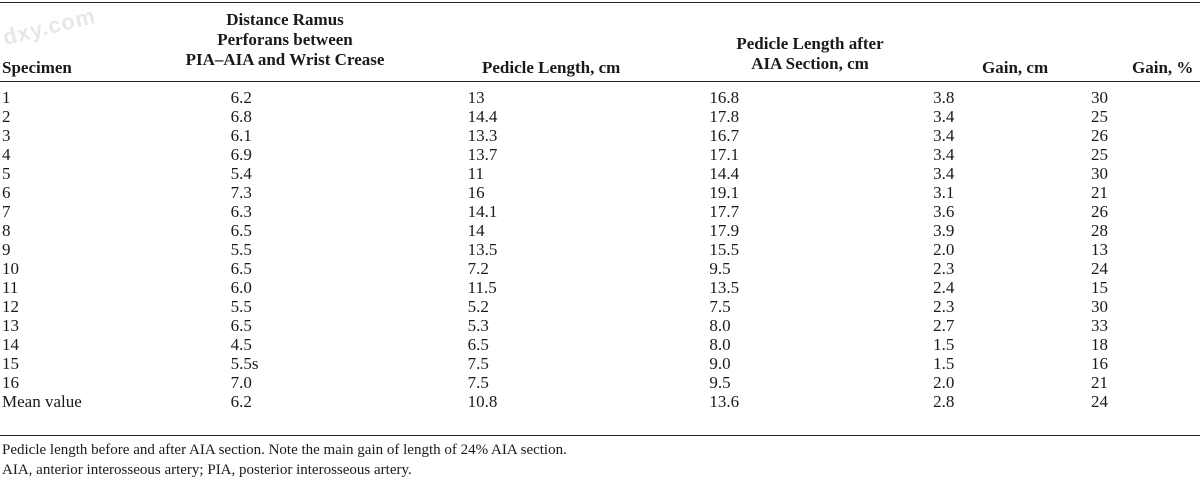 Image resolution: width=1200 pixels, height=483 pixels. Describe the element at coordinates (600, 97) in the screenshot. I see `table-row: 1 6.2 13 16.8 3.8 30` at that location.